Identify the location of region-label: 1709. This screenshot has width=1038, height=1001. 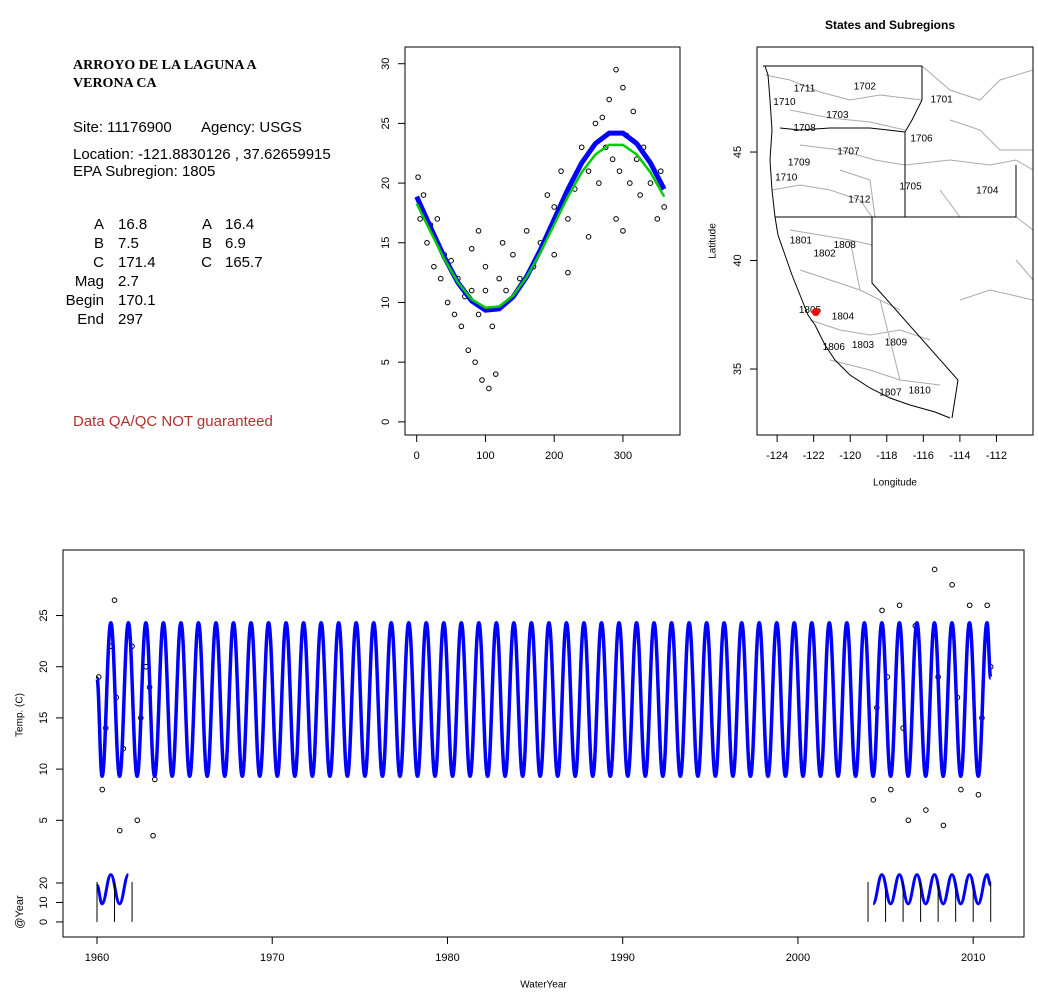
(799, 163).